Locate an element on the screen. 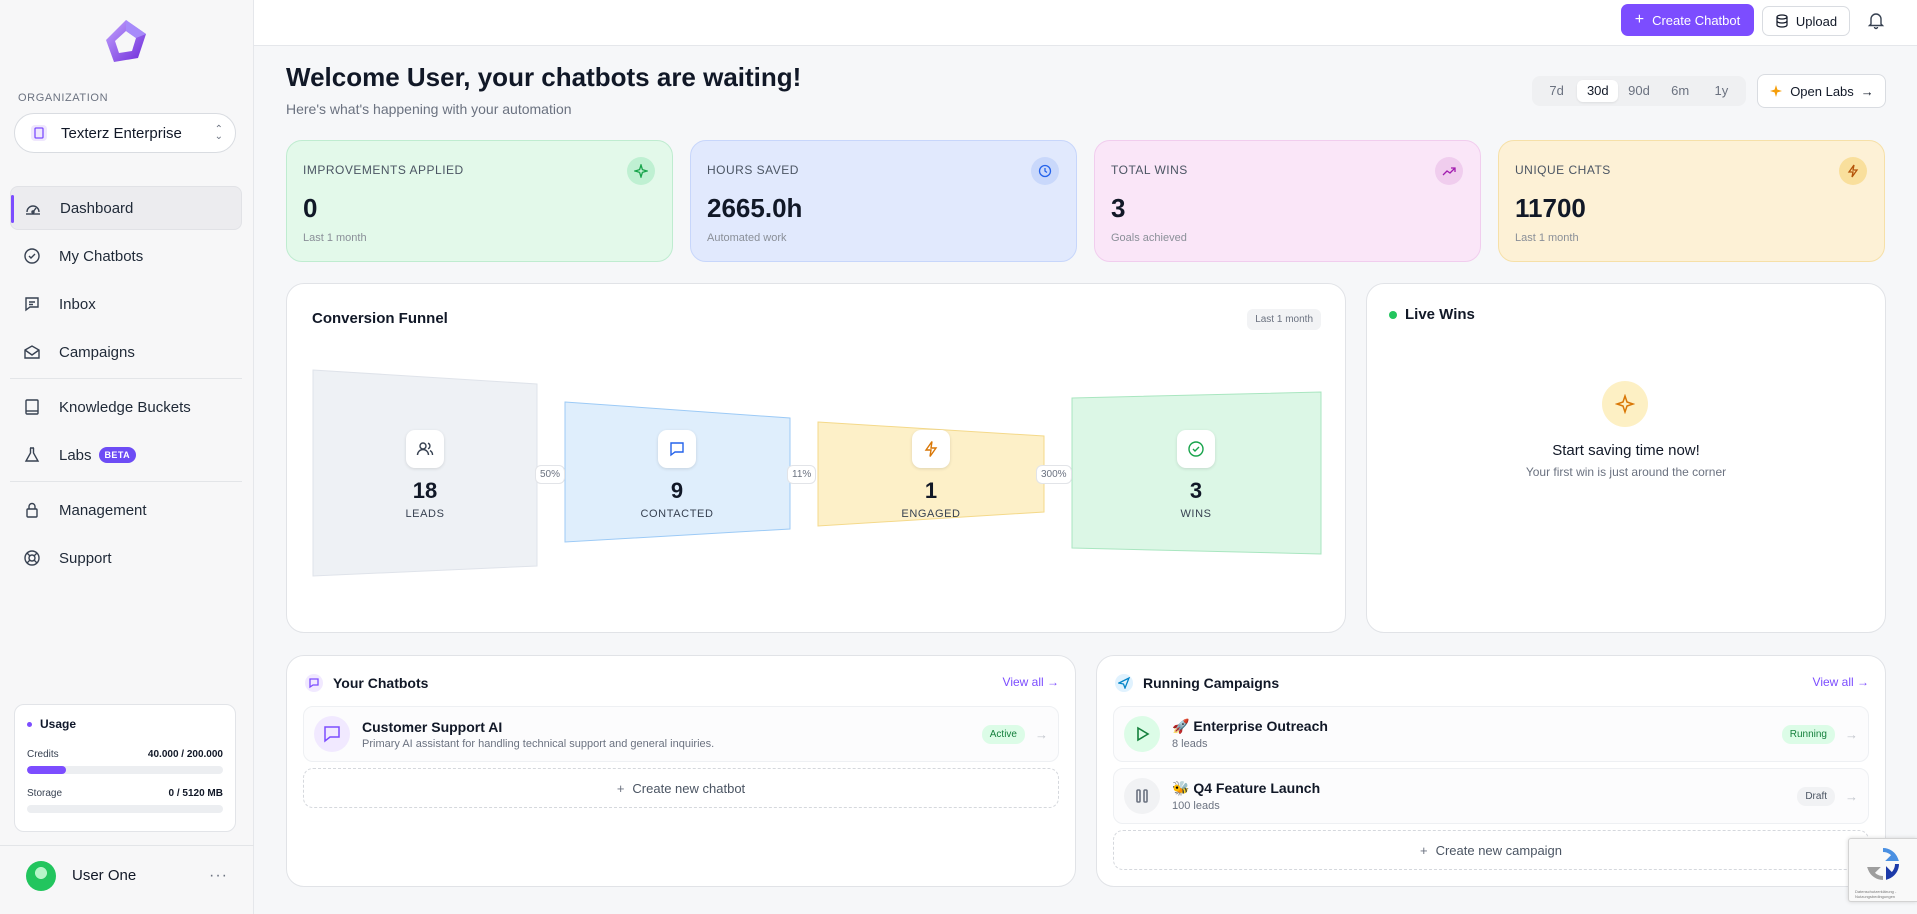 The image size is (1917, 914). organization-label: ORGANIZATION is located at coordinates (63, 98).